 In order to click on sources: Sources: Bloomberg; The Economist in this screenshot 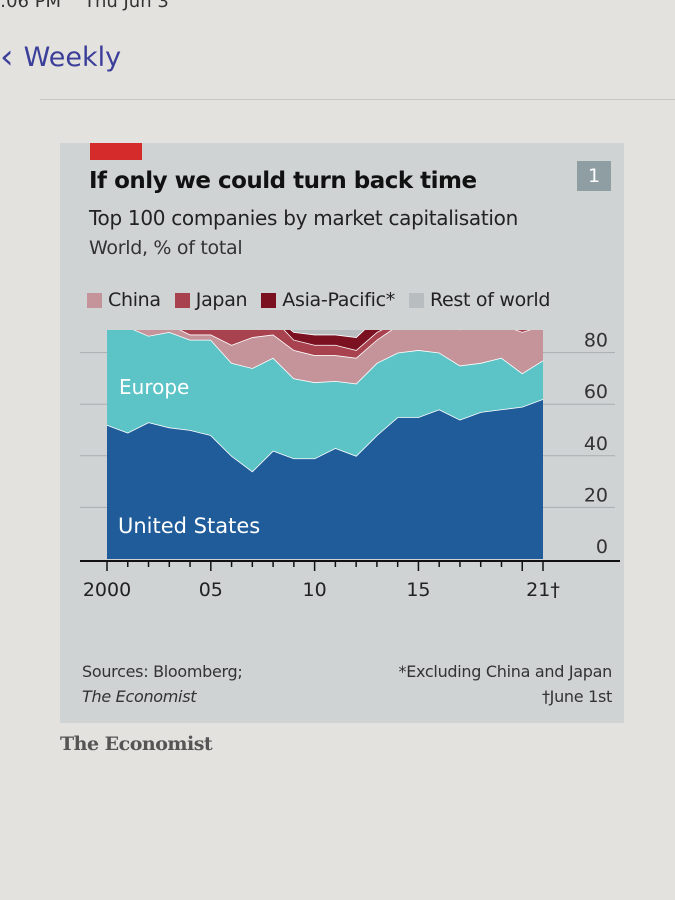, I will do `click(162, 684)`.